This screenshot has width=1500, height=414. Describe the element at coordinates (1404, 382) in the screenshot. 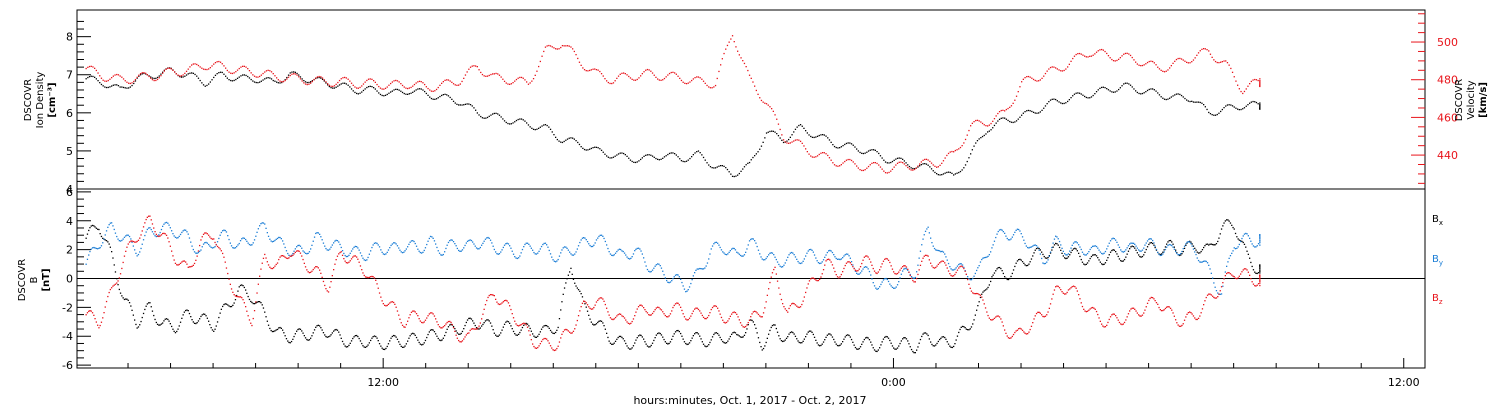

I see `x-tick-label: 12:00` at that location.